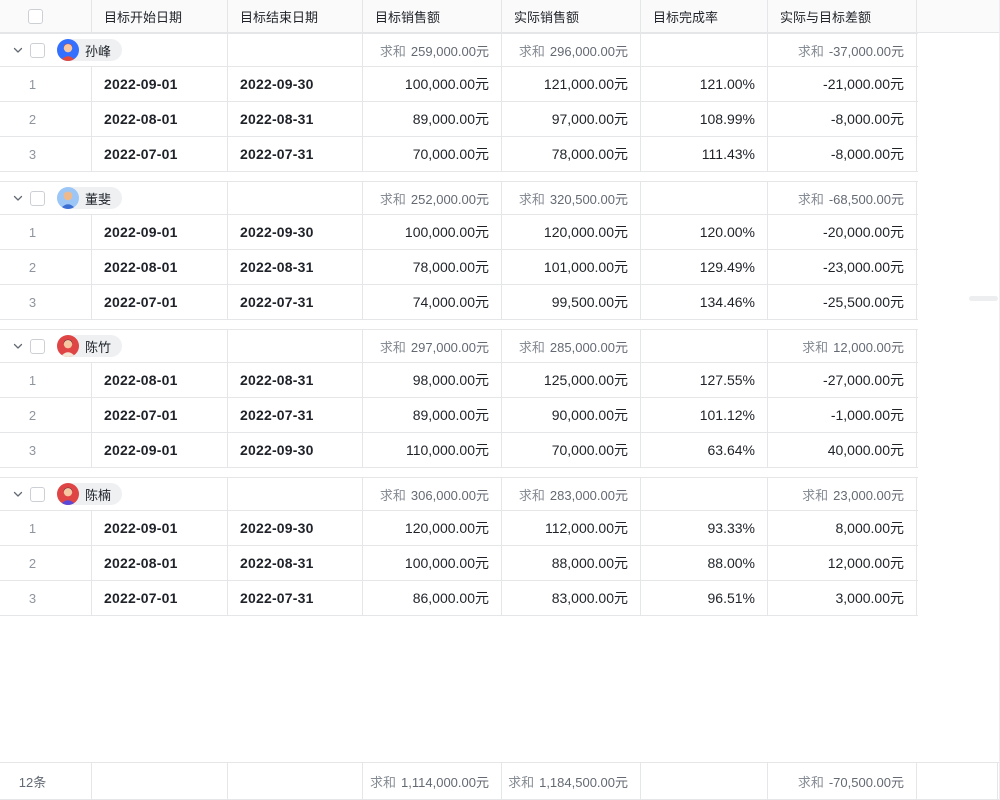 This screenshot has width=1000, height=800. Describe the element at coordinates (90, 346) in the screenshot. I see `person-chip: 陈竹` at that location.